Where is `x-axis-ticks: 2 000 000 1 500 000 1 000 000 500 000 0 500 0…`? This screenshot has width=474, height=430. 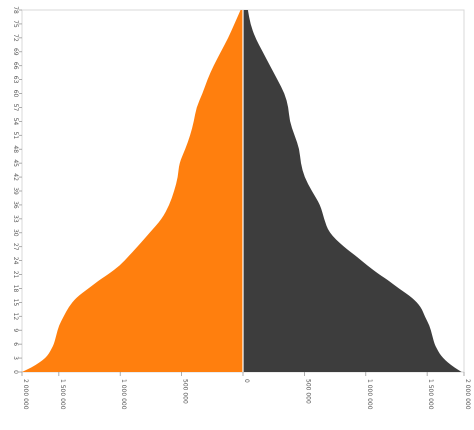
x-axis-ticks: 2 000 000 1 500 000 1 000 000 500 000 0 500 0… is located at coordinates (246, 391).